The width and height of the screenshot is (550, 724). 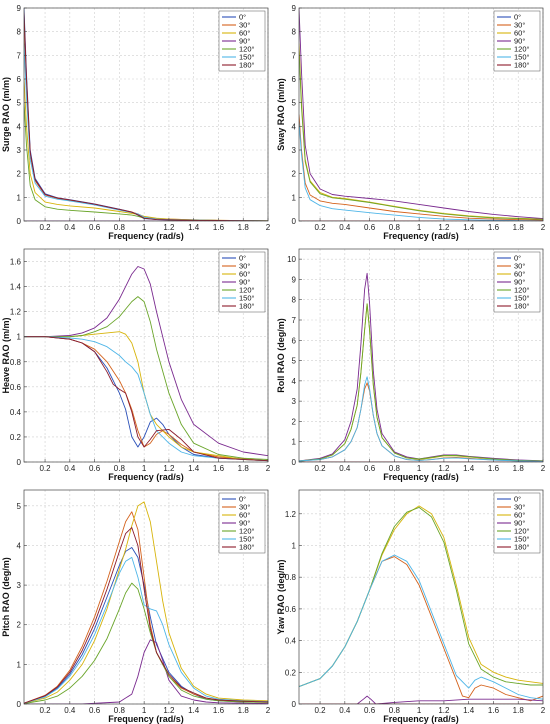 What do you see at coordinates (19, 8) in the screenshot?
I see `y-tick-label: 9` at bounding box center [19, 8].